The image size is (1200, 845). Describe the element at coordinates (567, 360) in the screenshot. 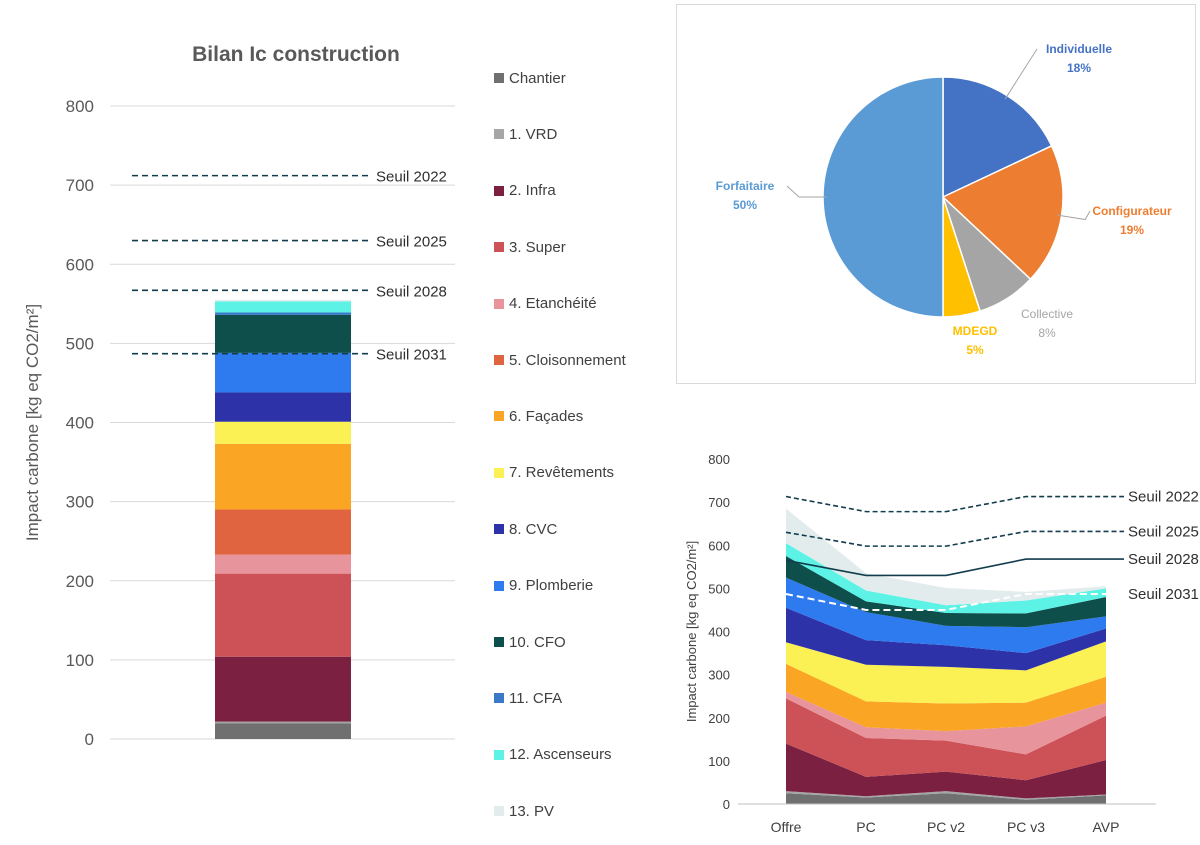

I see `legend-label: 5. Cloisonnement` at that location.